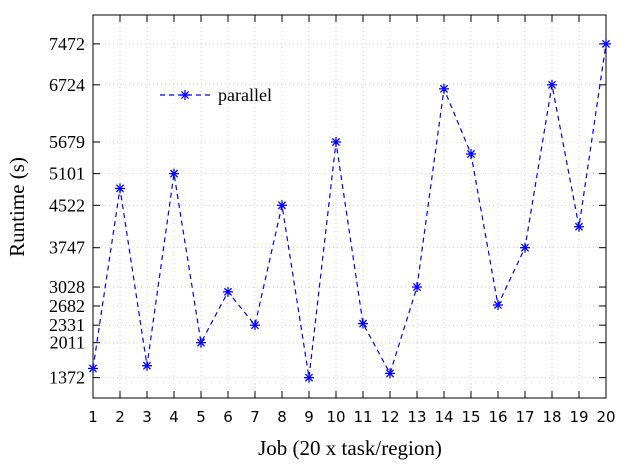  I want to click on y-tick-label: 1372, so click(67, 378).